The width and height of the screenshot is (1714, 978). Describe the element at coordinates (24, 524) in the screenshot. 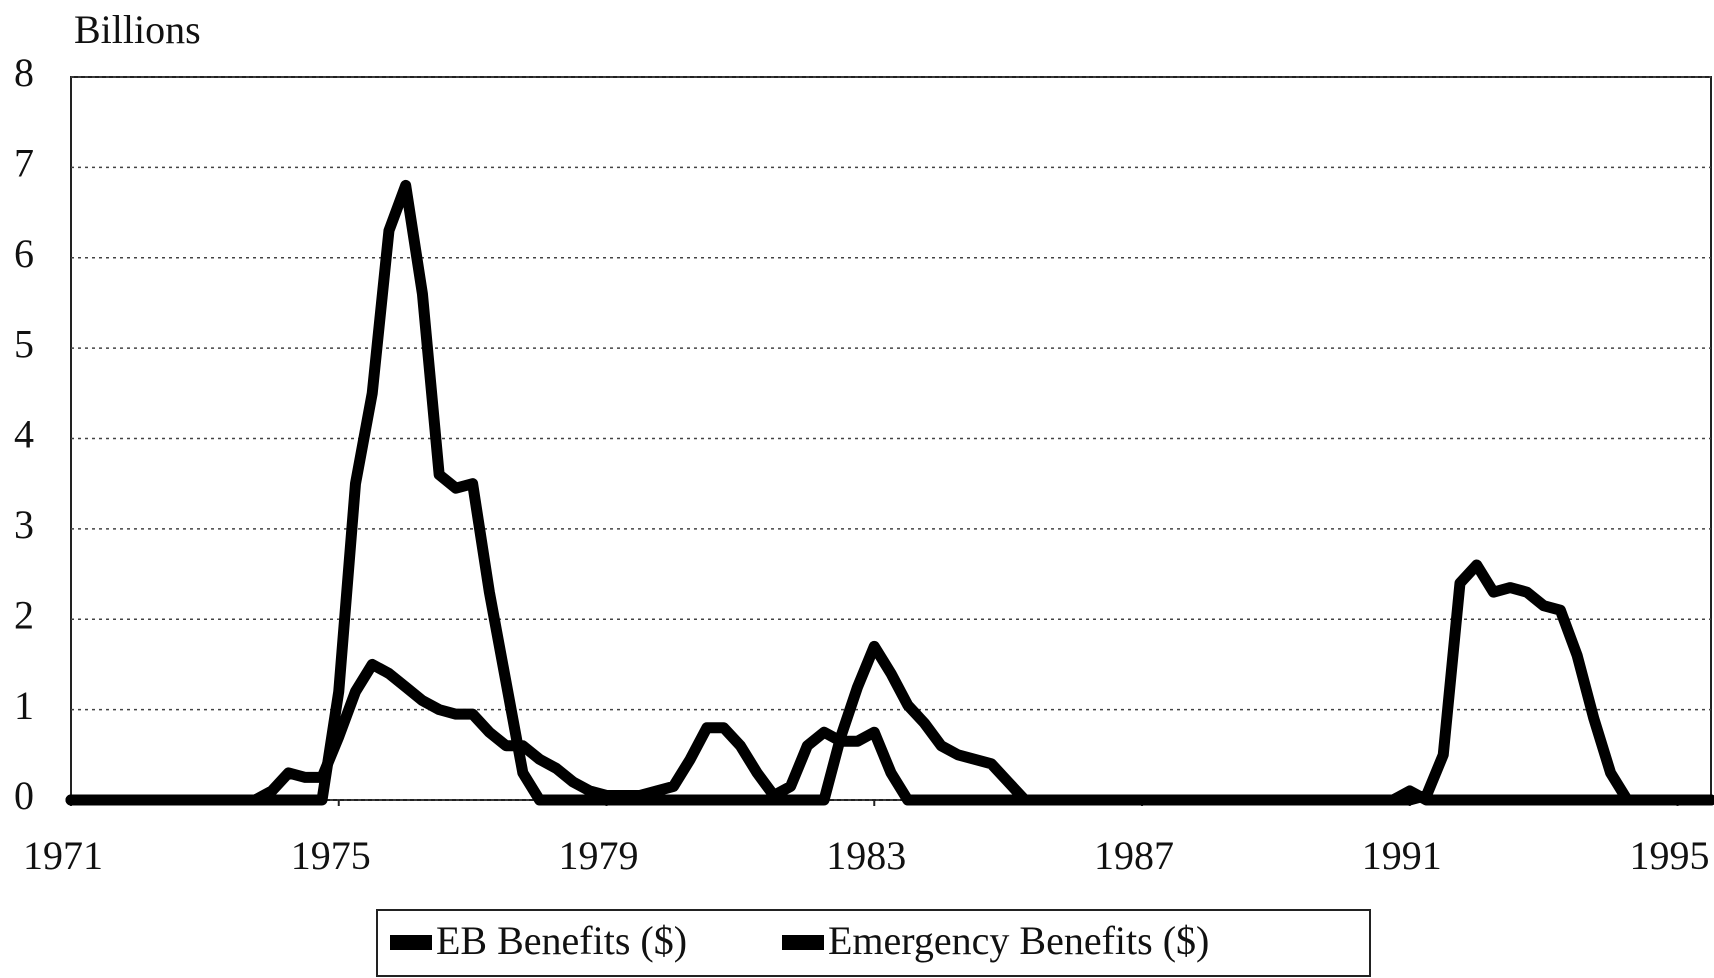

I see `y-tick-label: 3` at that location.